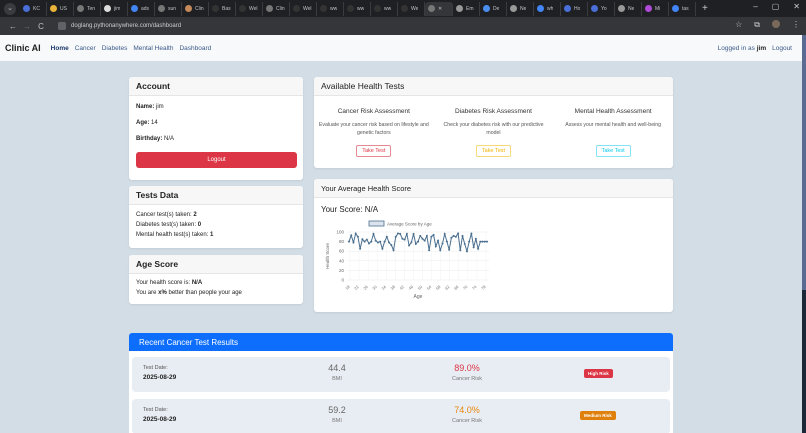  What do you see at coordinates (114, 48) in the screenshot?
I see `nav-diabetes: Diabetes` at bounding box center [114, 48].